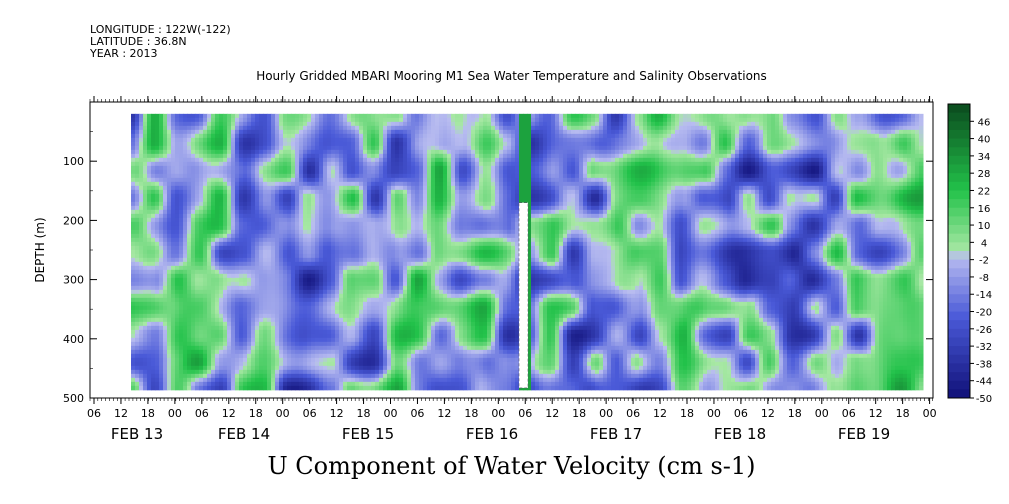 The width and height of the screenshot is (1009, 504). I want to click on y-tick-label: 300, so click(73, 280).